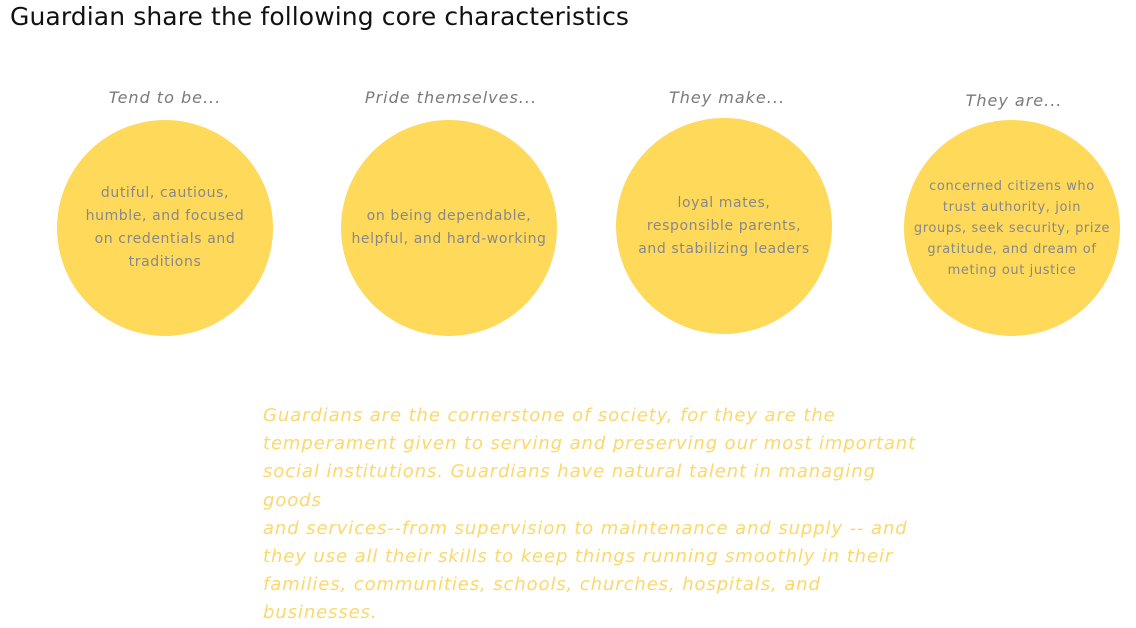  Describe the element at coordinates (1012, 249) in the screenshot. I see `characteristic-line: gratitude, and dream of` at that location.